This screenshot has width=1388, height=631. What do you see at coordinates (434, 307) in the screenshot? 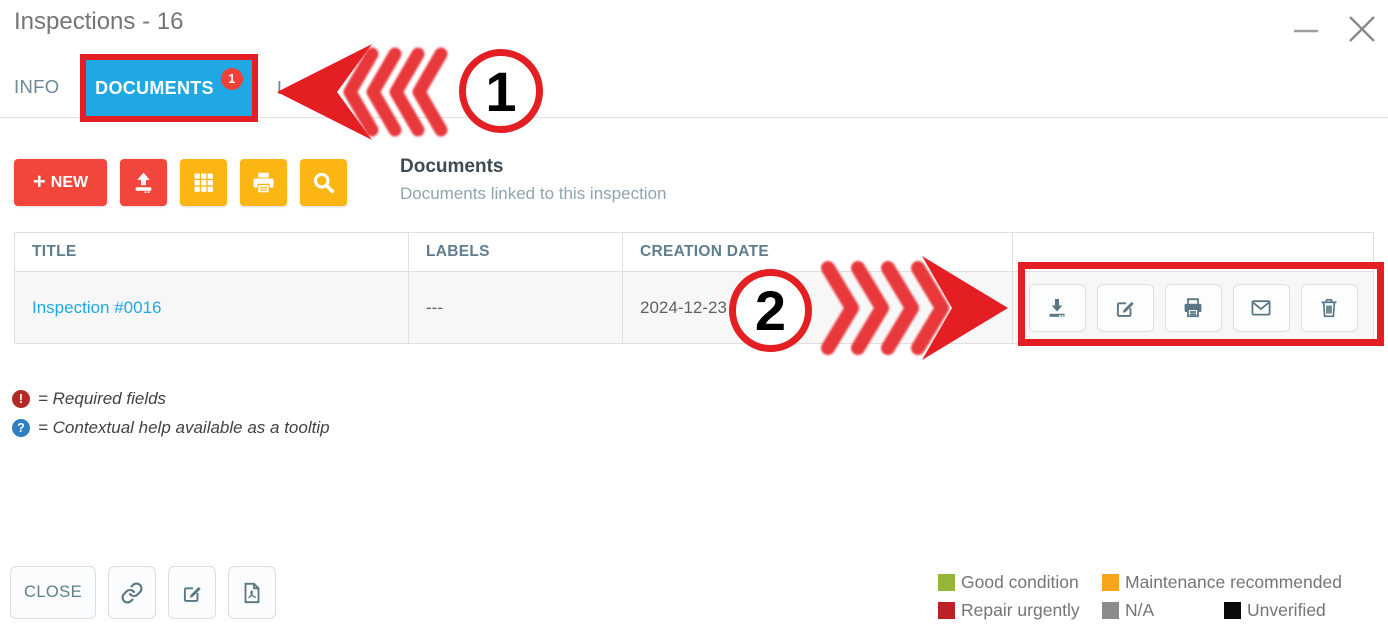
I see `document-labels-value: ---` at bounding box center [434, 307].